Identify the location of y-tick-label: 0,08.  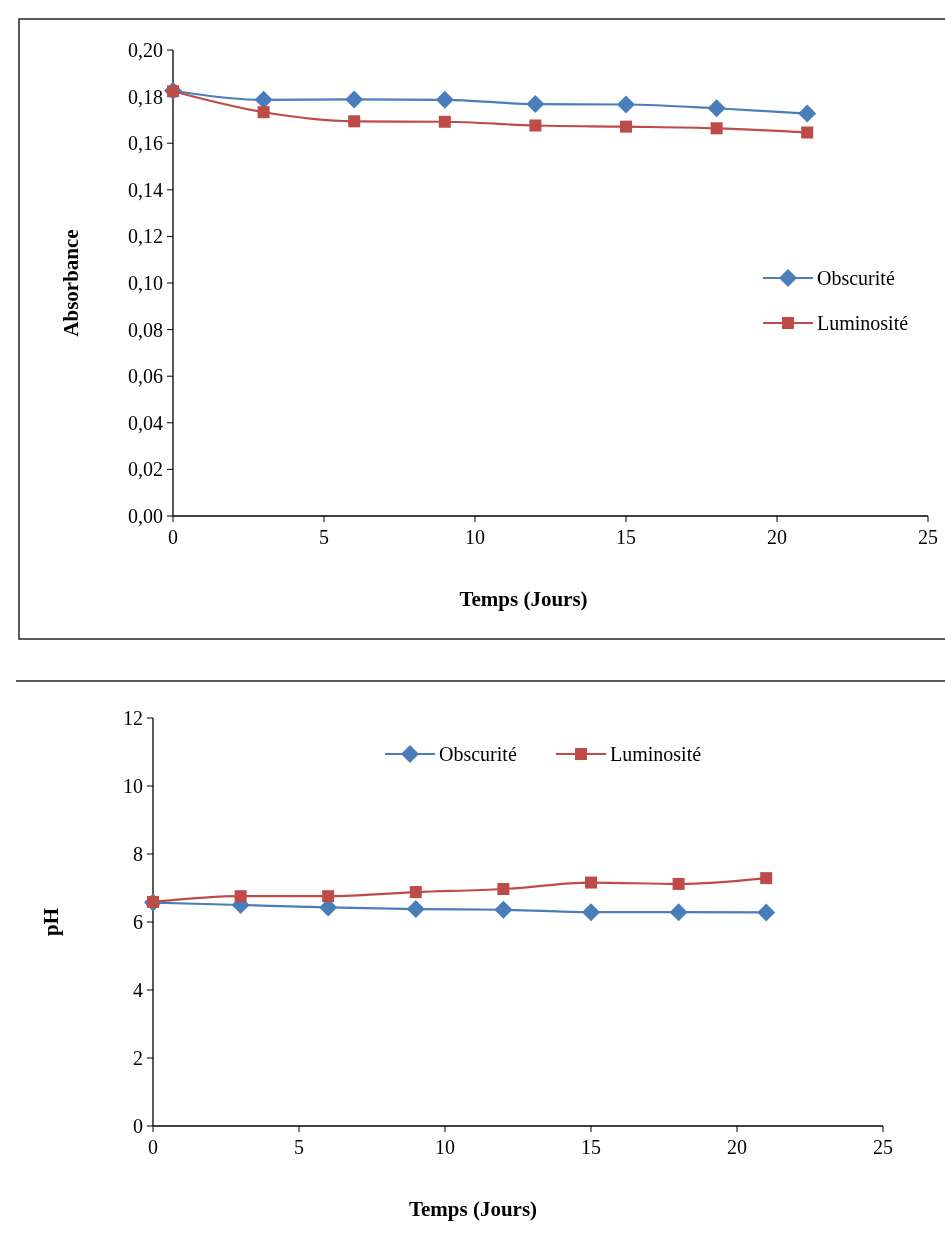
(145, 329).